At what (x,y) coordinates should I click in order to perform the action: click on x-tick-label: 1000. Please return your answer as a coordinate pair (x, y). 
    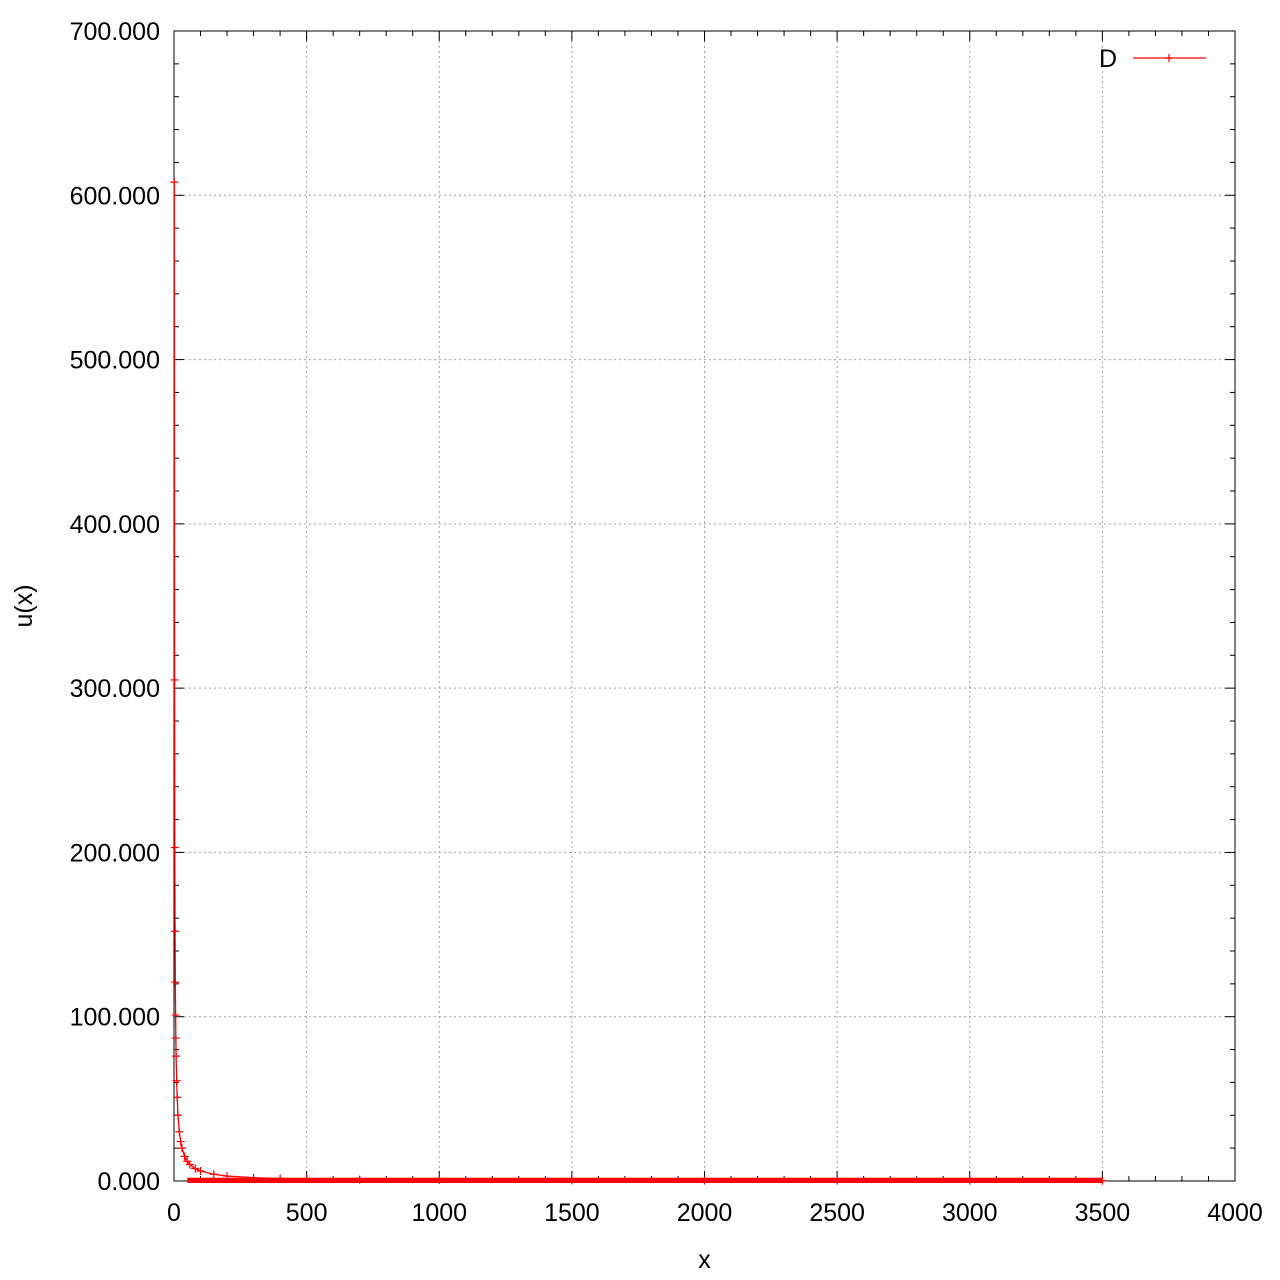
    Looking at the image, I should click on (439, 1213).